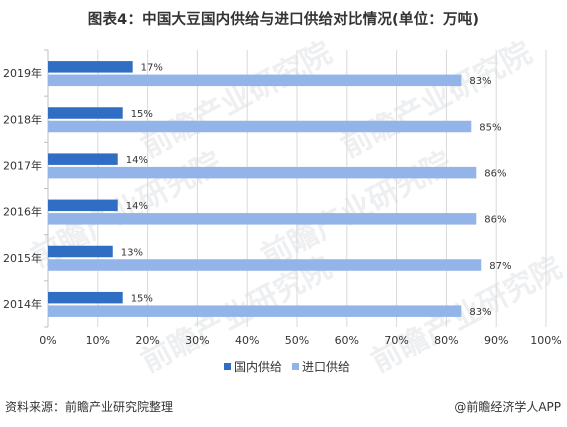 This screenshot has height=427, width=567. What do you see at coordinates (396, 340) in the screenshot?
I see `x-tick-label: 70%` at bounding box center [396, 340].